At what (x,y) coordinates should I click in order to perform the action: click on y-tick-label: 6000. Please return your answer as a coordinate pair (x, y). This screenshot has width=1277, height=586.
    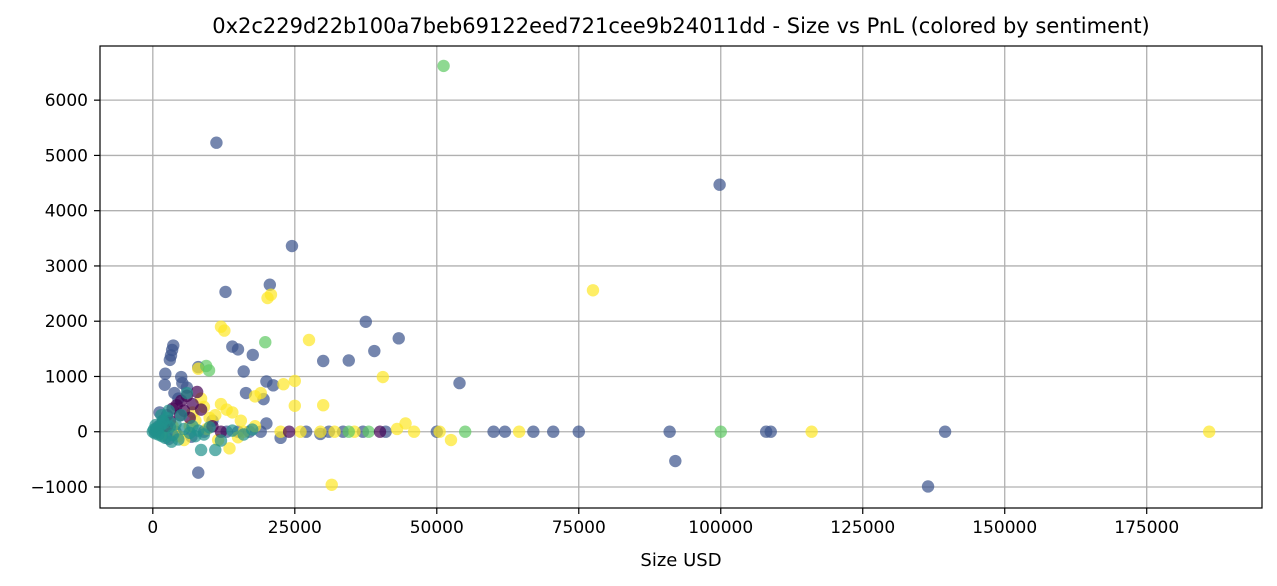
    Looking at the image, I should click on (66, 101).